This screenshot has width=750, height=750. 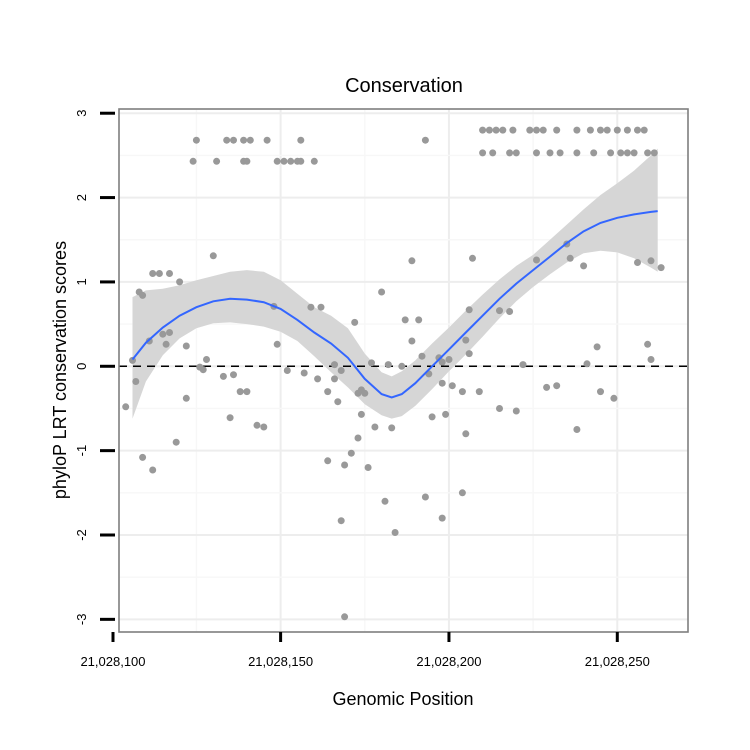 What do you see at coordinates (365, 650) in the screenshot?
I see `x-axis: 21,028,100 21,028,150 21,028,200 21,028,250` at bounding box center [365, 650].